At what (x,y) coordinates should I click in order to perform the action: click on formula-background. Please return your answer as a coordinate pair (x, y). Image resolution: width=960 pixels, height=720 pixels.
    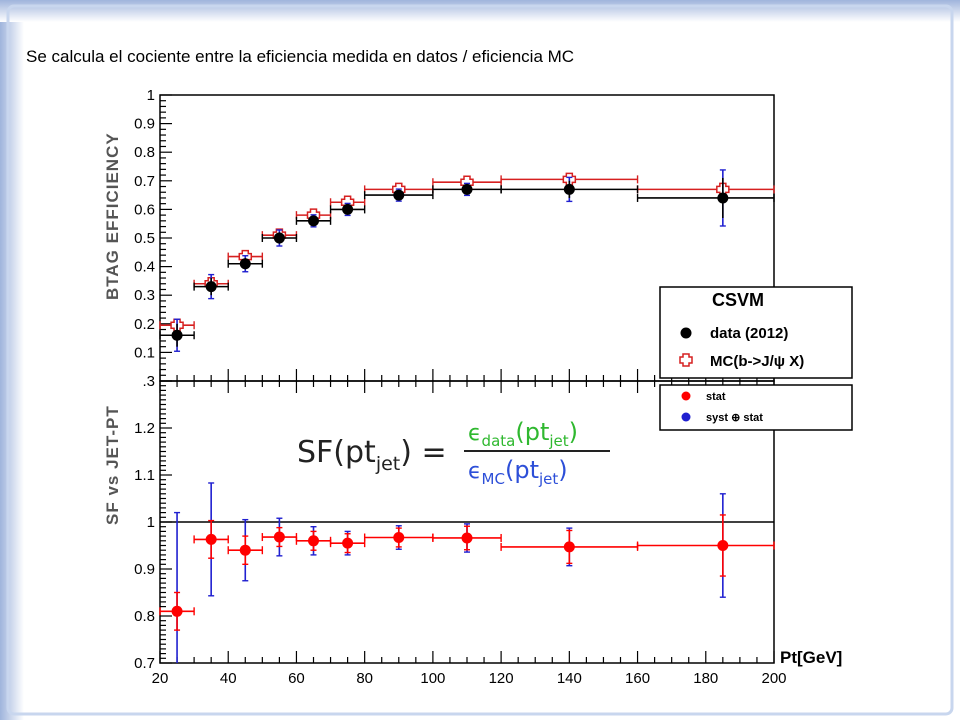
    Looking at the image, I should click on (451, 447).